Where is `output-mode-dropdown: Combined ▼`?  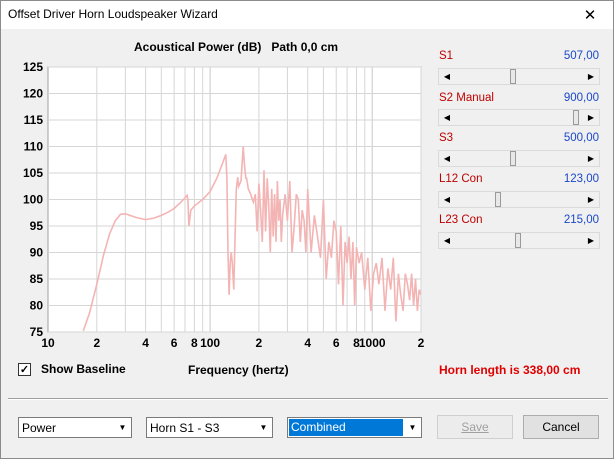
output-mode-dropdown: Combined ▼ is located at coordinates (354, 427).